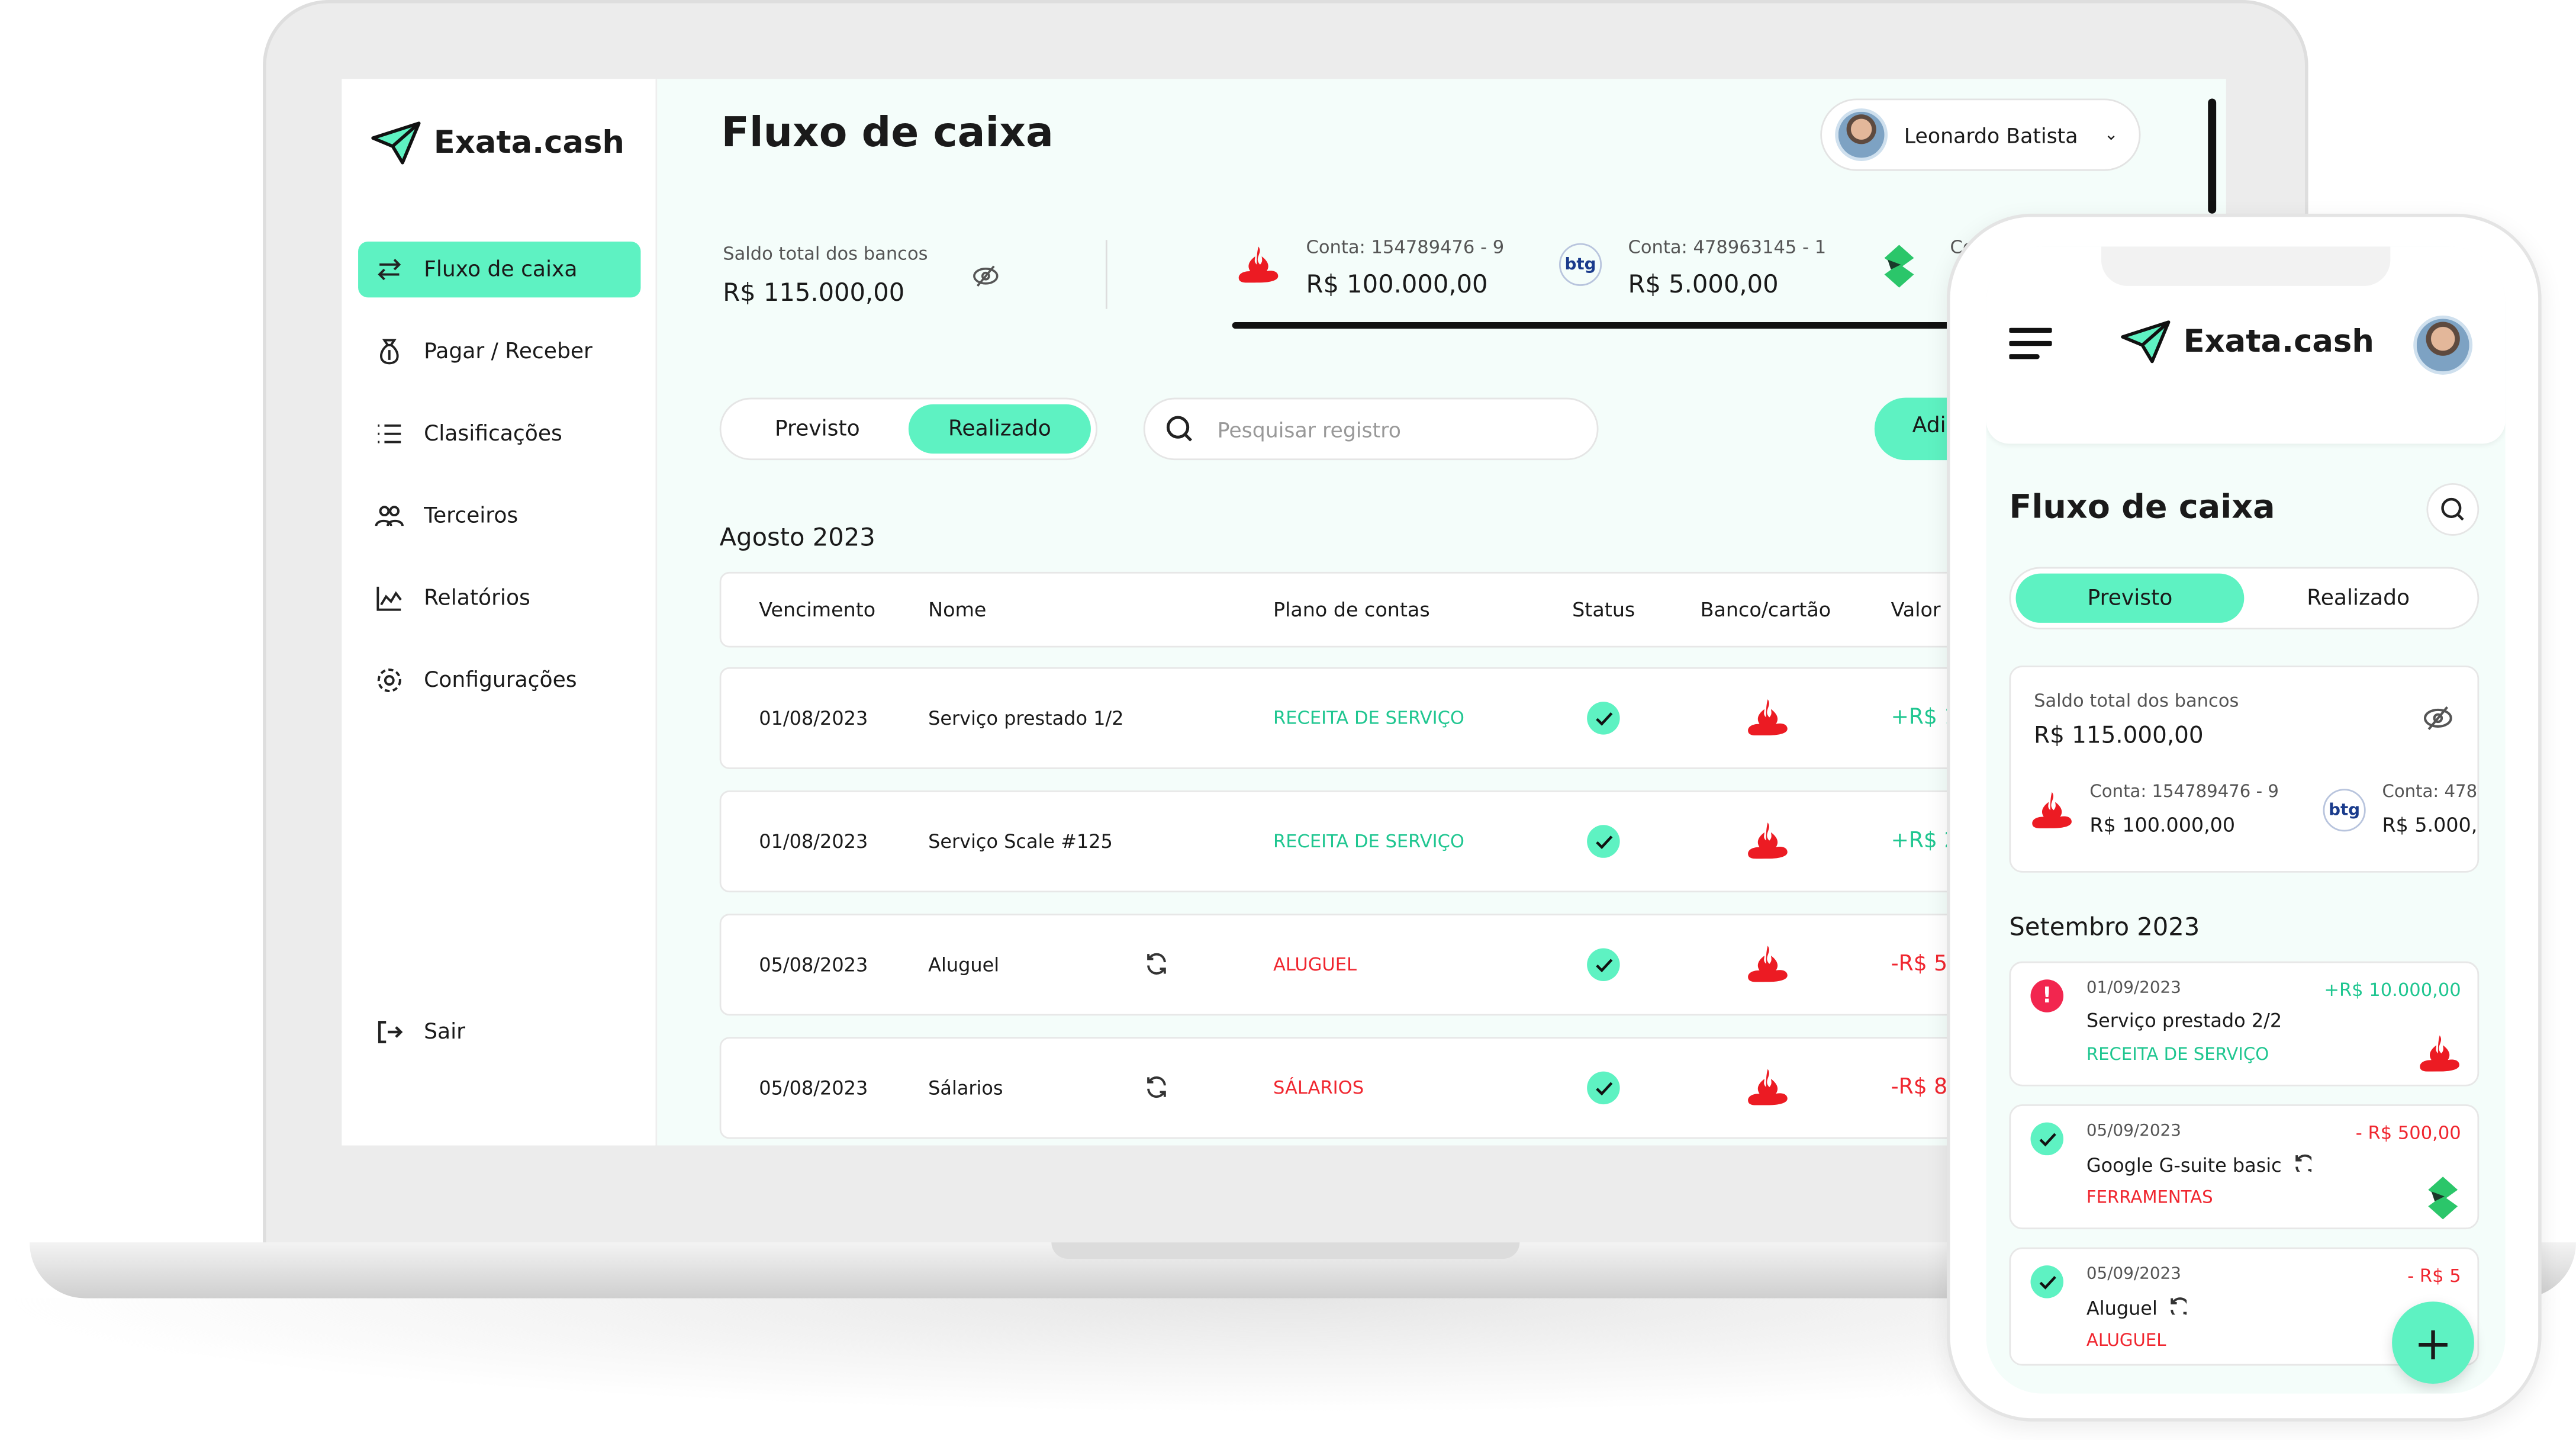  Describe the element at coordinates (1285, 1250) in the screenshot. I see `laptop-notch` at that location.